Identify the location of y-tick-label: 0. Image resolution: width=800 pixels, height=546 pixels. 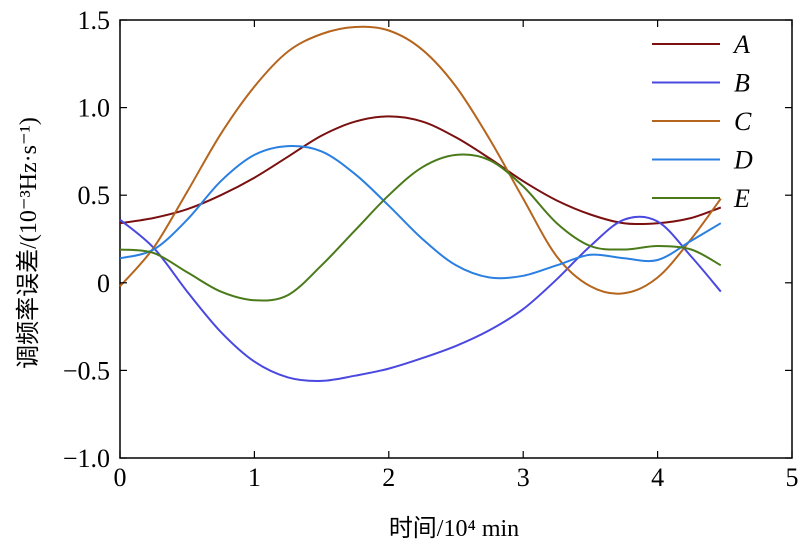
(103, 283).